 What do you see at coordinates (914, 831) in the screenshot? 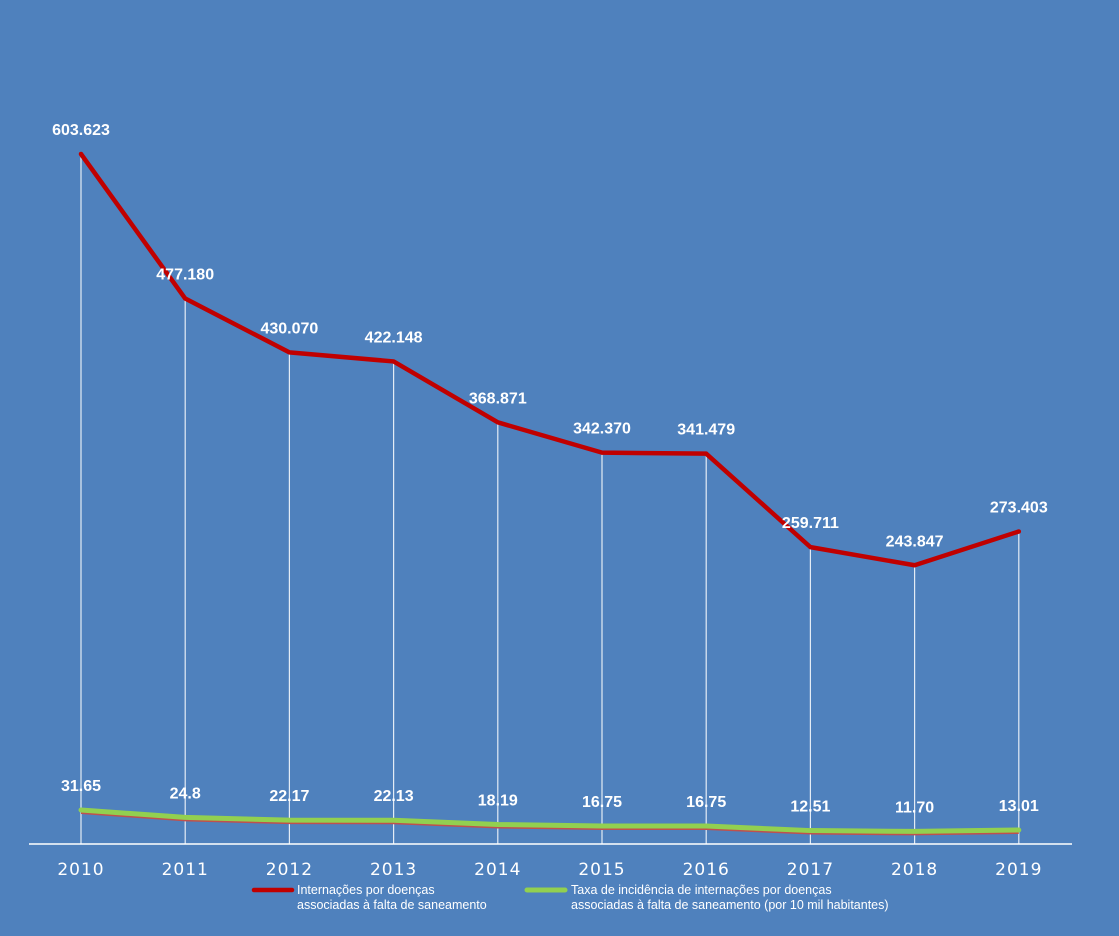
I see `series-2-point-2018` at bounding box center [914, 831].